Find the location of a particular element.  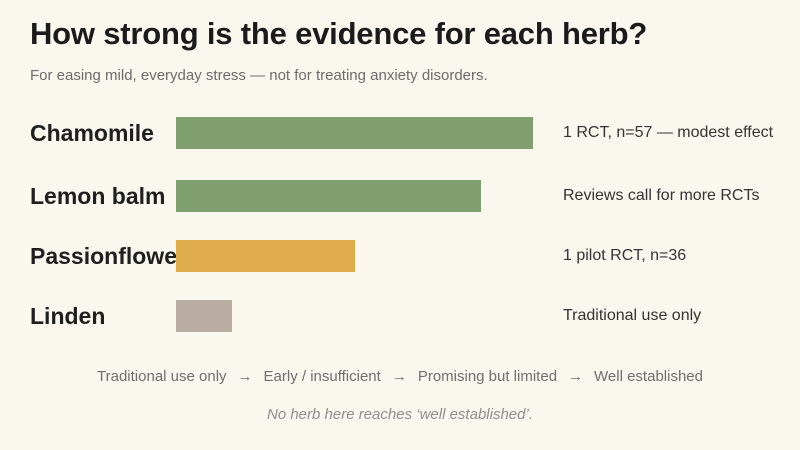

evidence-note: Traditional use only is located at coordinates (632, 315).